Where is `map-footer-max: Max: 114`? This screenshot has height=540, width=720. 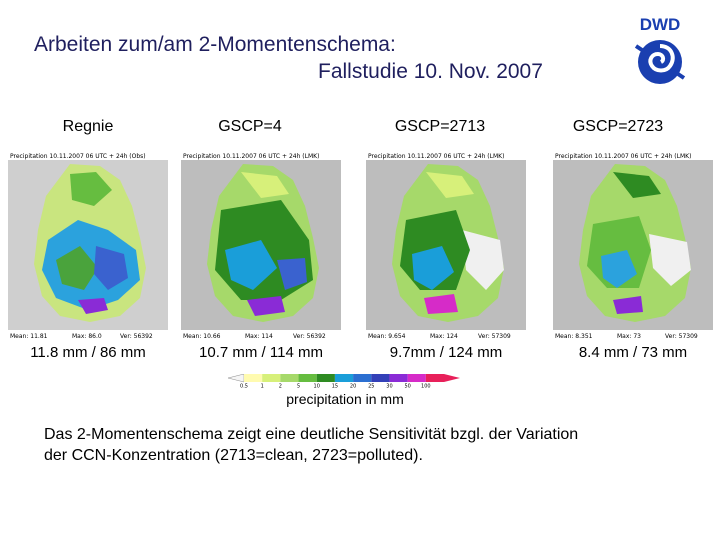
map-footer-max: Max: 114 is located at coordinates (259, 336).